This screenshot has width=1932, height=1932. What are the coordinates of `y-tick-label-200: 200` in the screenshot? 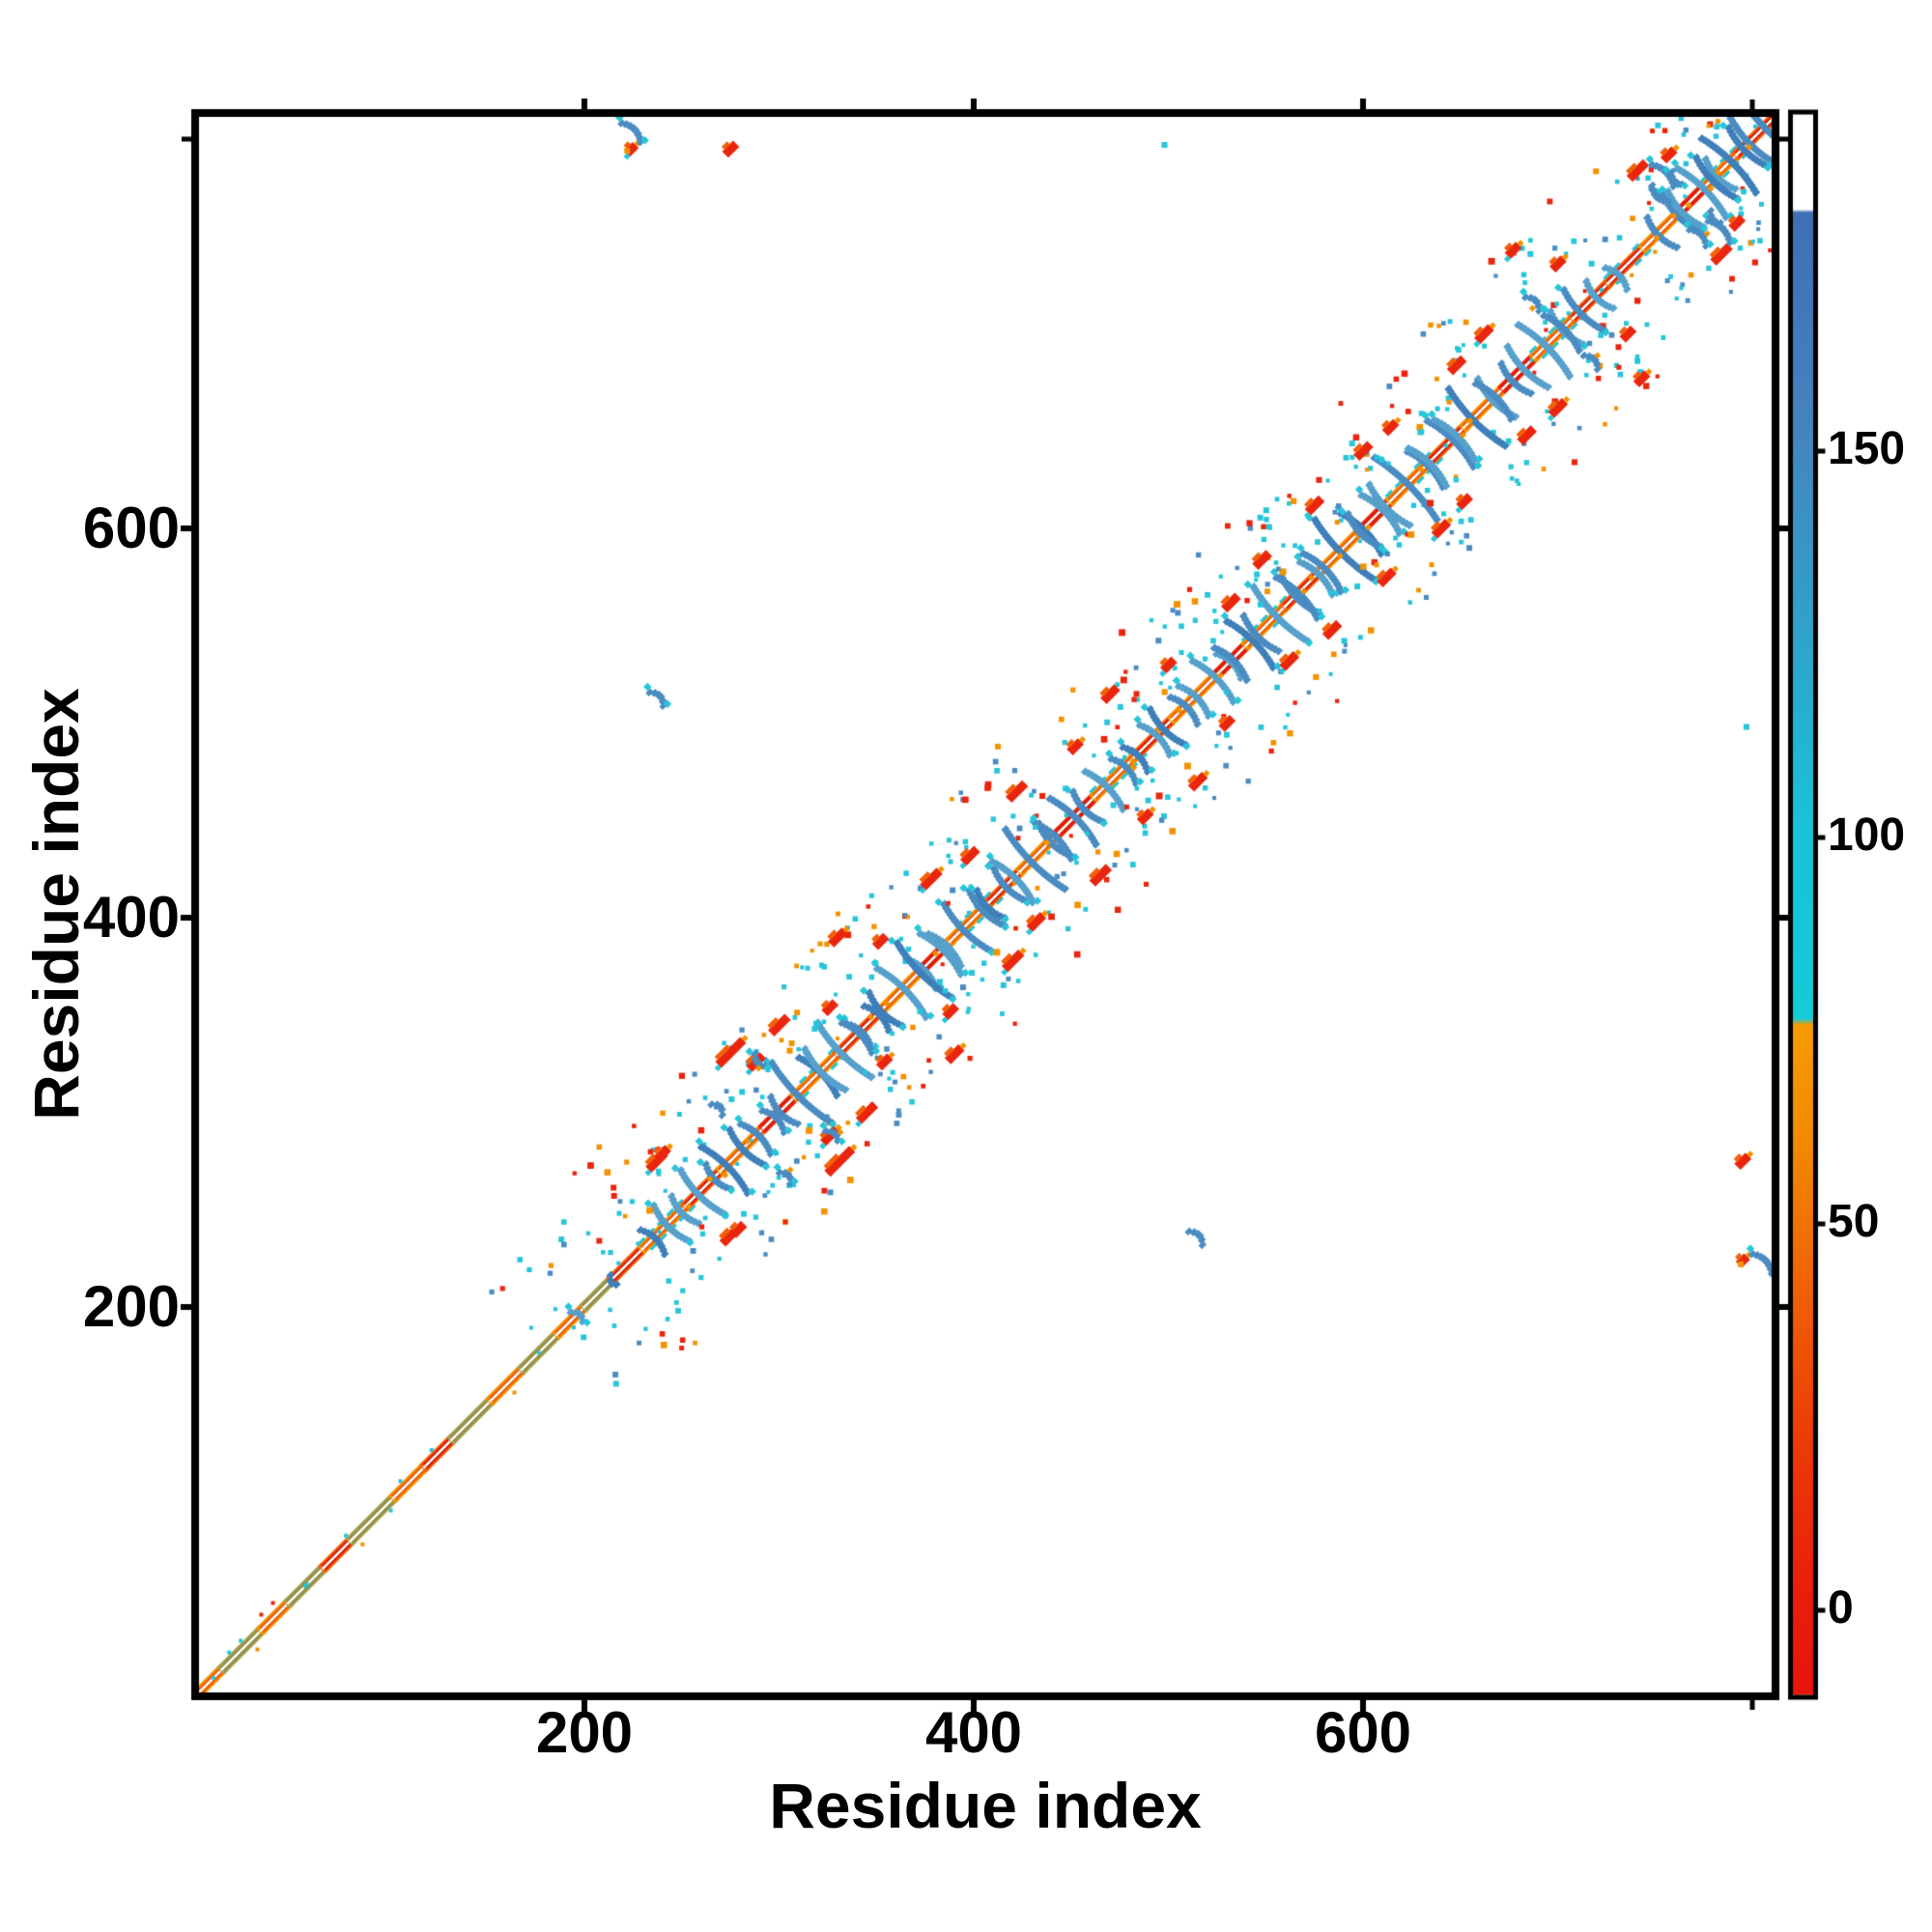 It's located at (131, 1306).